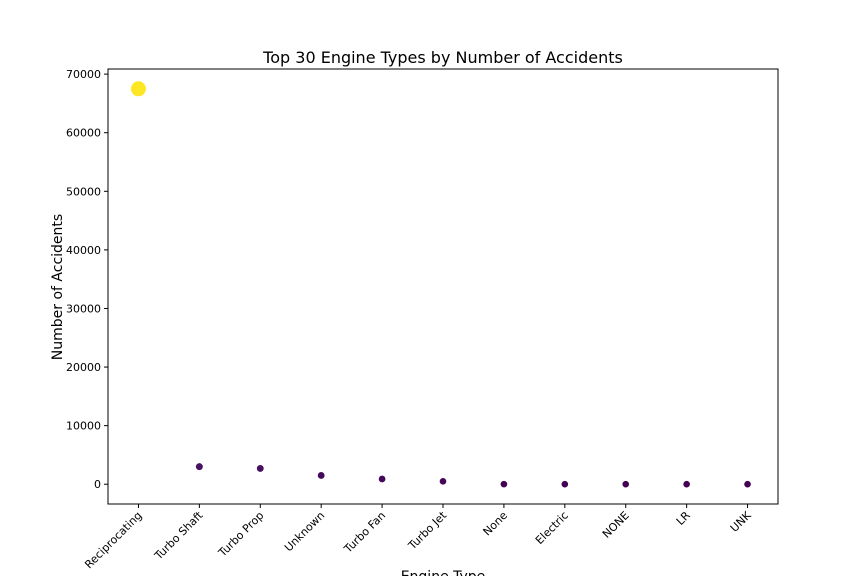 This screenshot has height=576, width=864. What do you see at coordinates (427, 530) in the screenshot?
I see `x-tick-label: Turbo Jet` at bounding box center [427, 530].